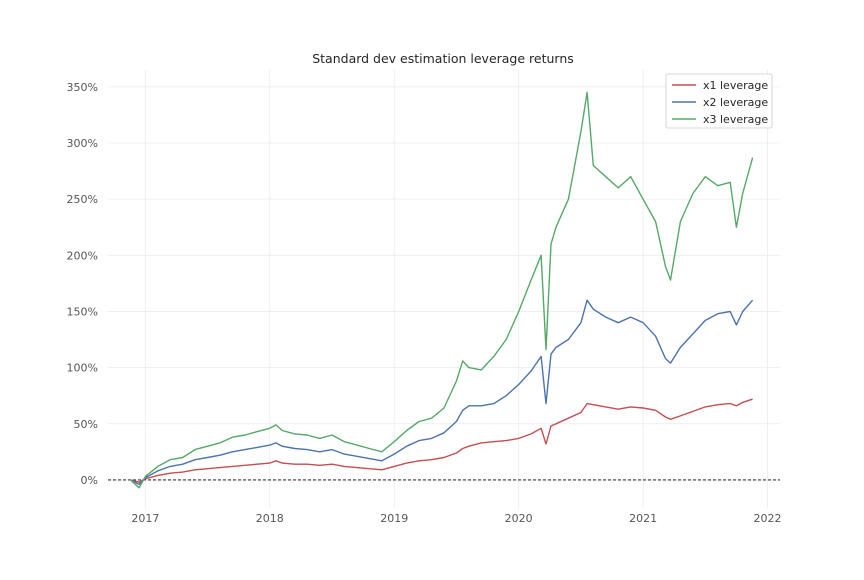  I want to click on x-tick-label: 2018, so click(270, 518).